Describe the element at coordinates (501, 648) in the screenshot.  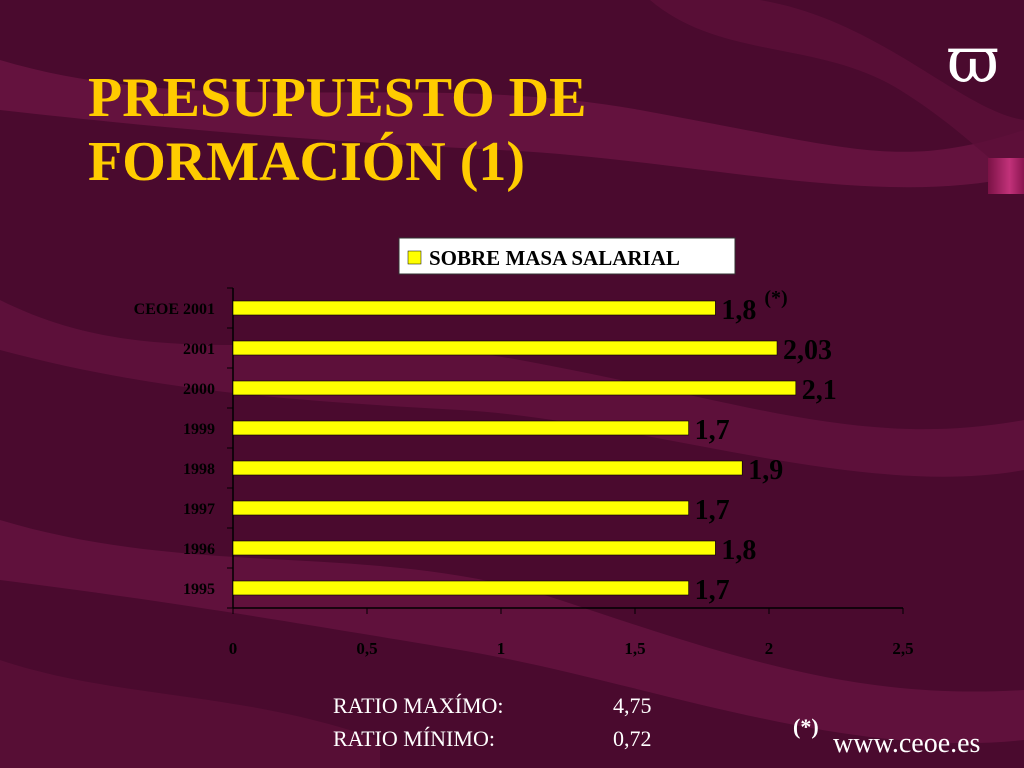
I see `x-tick-label: 1` at that location.